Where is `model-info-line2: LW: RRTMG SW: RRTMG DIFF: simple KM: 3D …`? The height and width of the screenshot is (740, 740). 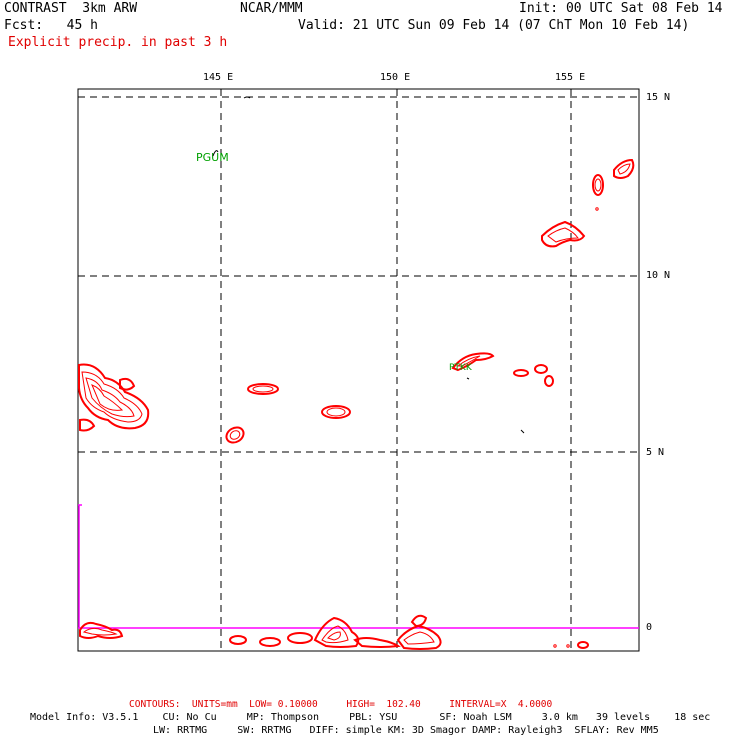 model-info-line2: LW: RRTMG SW: RRTMG DIFF: simple KM: 3D … is located at coordinates (406, 730).